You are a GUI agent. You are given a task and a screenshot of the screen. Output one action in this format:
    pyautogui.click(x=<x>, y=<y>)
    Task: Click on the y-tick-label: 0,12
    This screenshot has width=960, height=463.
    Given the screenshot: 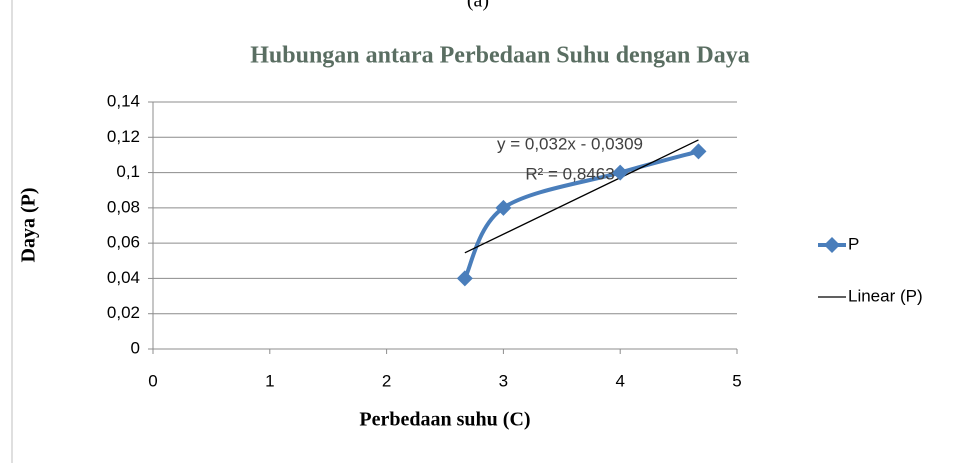 What is the action you would take?
    pyautogui.click(x=123, y=136)
    